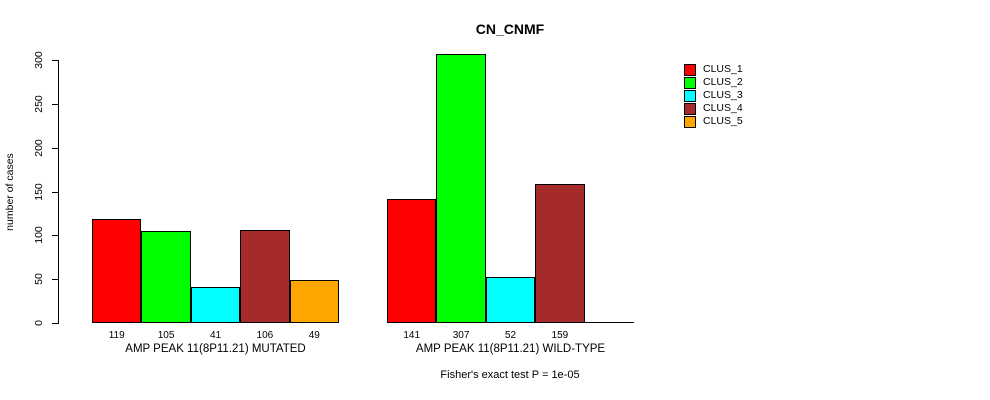 The image size is (990, 400). I want to click on bar-value-label-clus-4-group1: 106, so click(265, 335).